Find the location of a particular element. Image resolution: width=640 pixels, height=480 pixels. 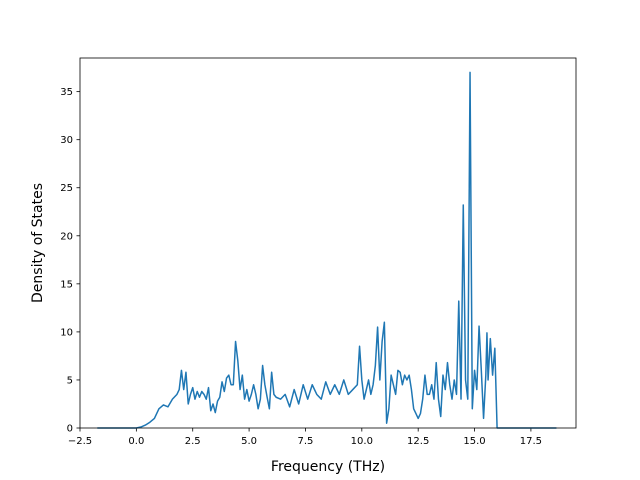

y-tick-label: 5 is located at coordinates (70, 380).